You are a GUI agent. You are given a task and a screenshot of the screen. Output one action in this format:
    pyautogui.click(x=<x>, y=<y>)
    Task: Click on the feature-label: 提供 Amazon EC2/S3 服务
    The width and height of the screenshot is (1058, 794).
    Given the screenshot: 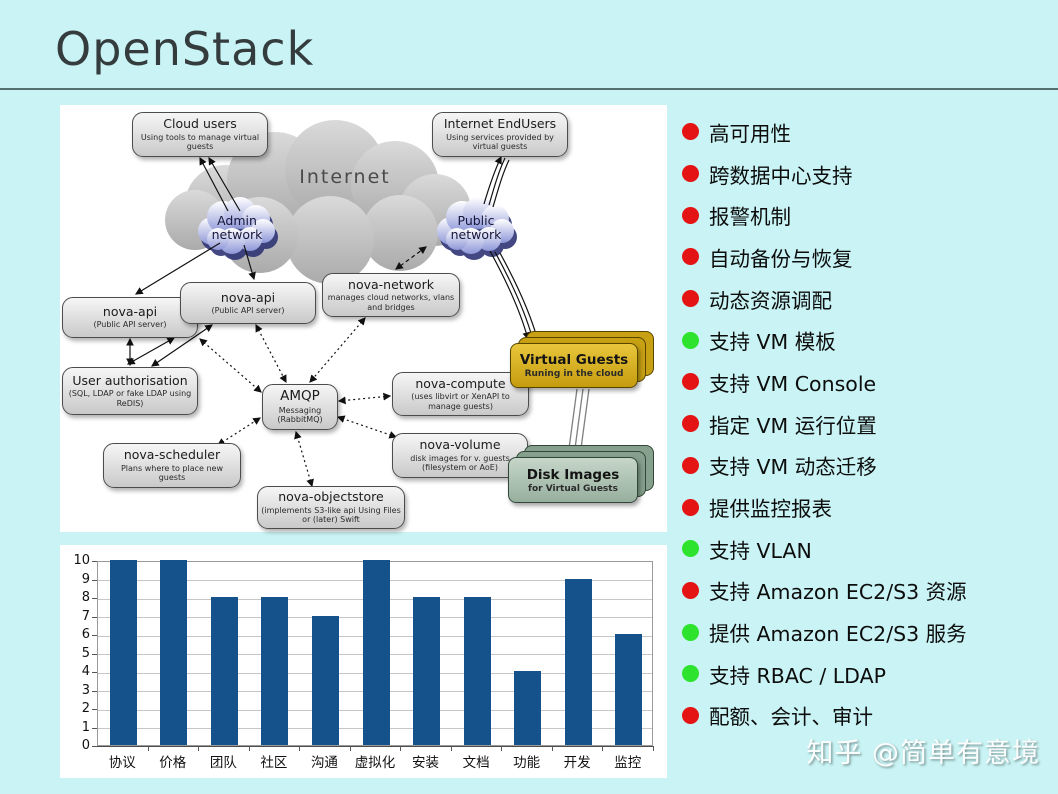 What is the action you would take?
    pyautogui.click(x=838, y=634)
    